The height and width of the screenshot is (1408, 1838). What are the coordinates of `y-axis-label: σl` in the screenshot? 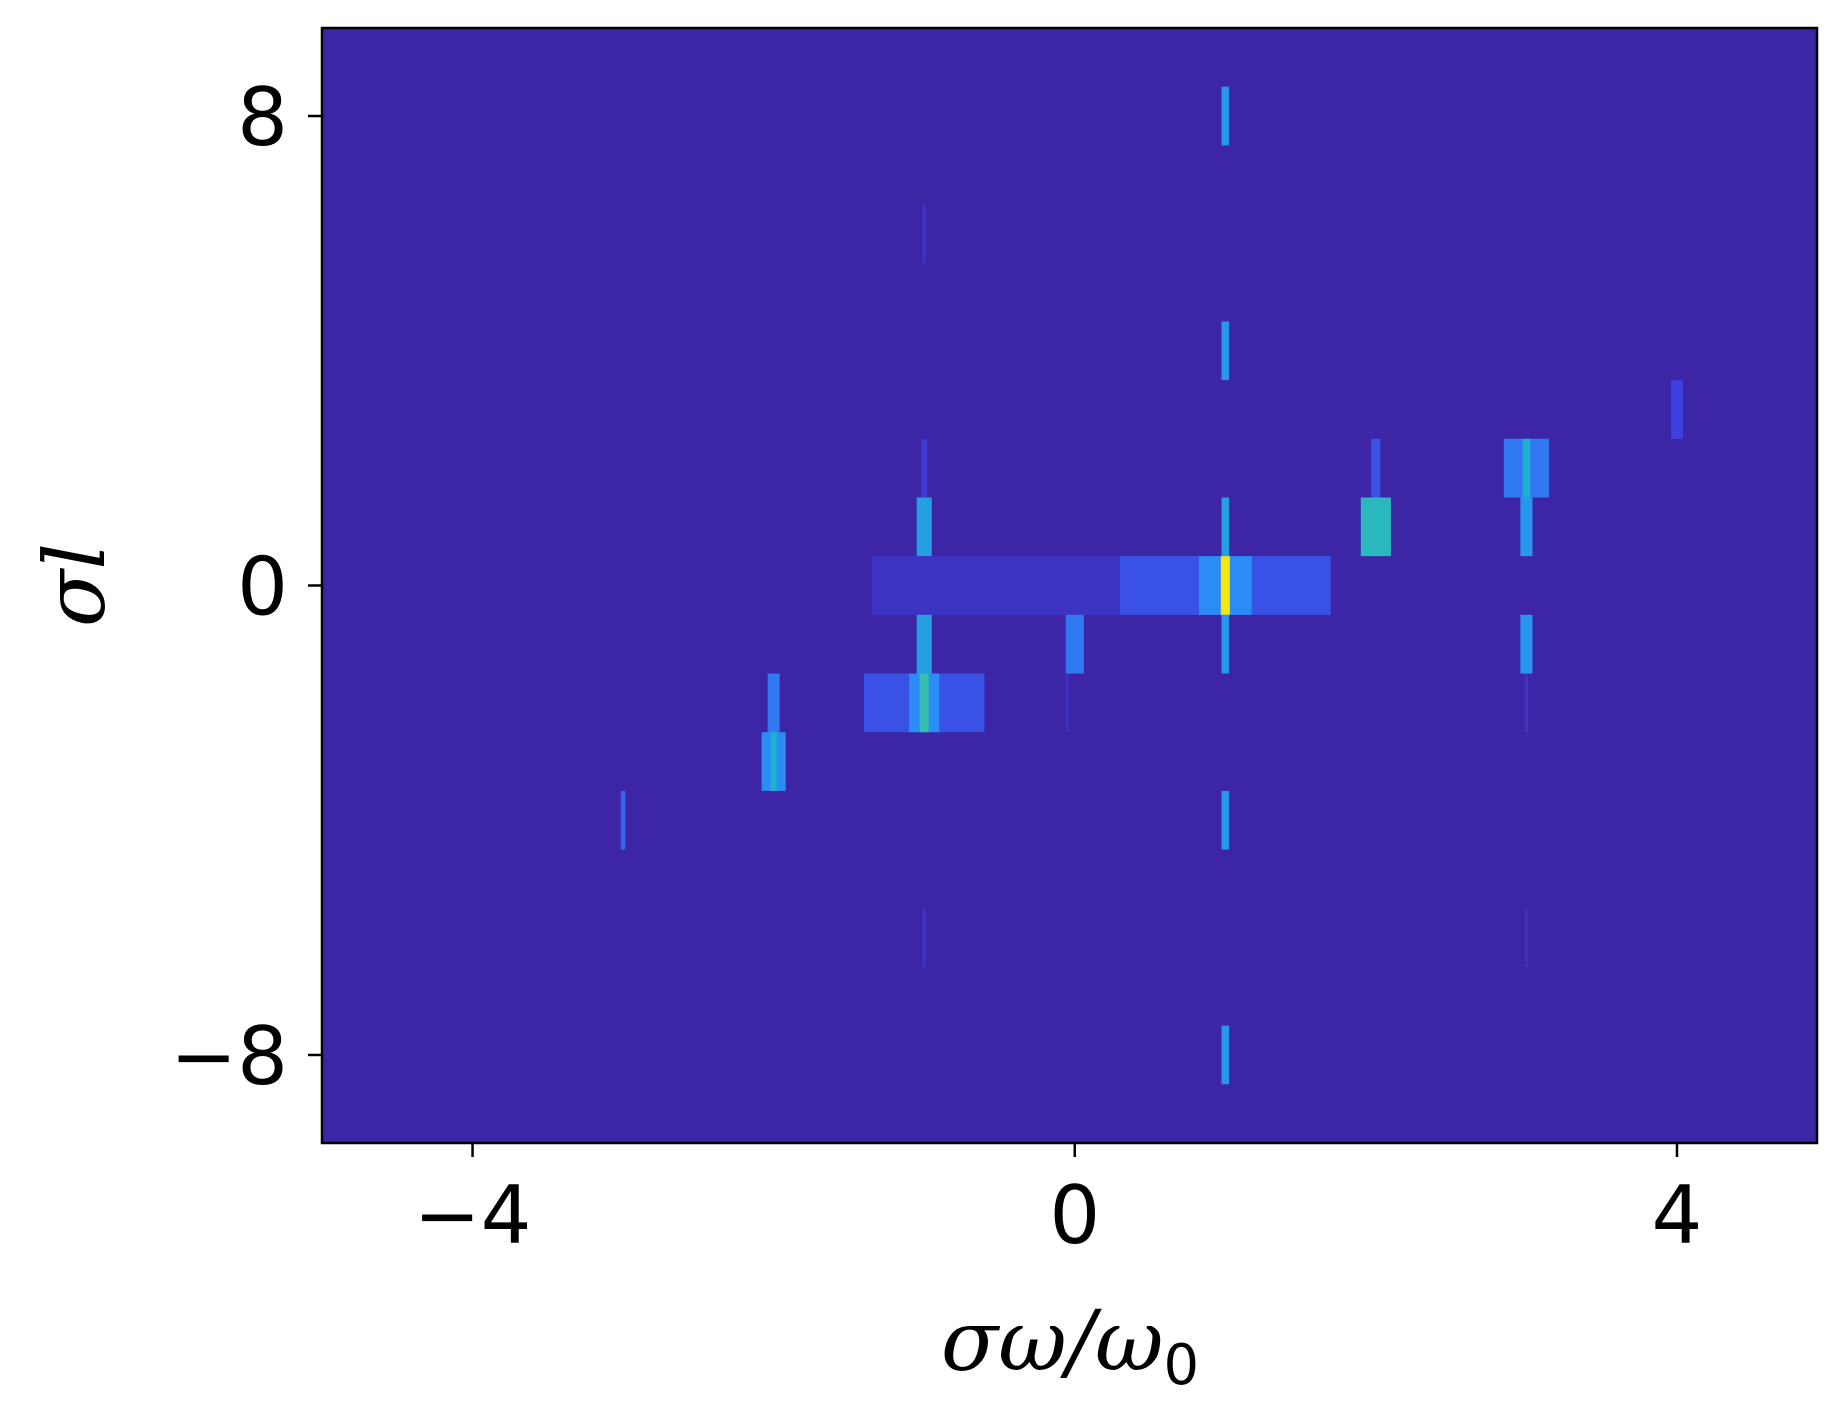 It's located at (75, 585).